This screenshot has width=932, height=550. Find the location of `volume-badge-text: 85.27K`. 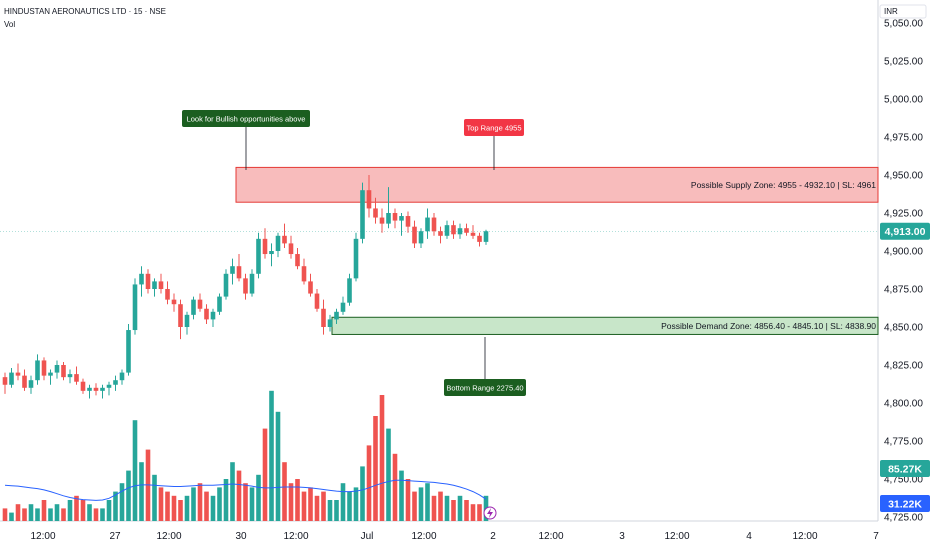

volume-badge-text: 85.27K is located at coordinates (905, 470).